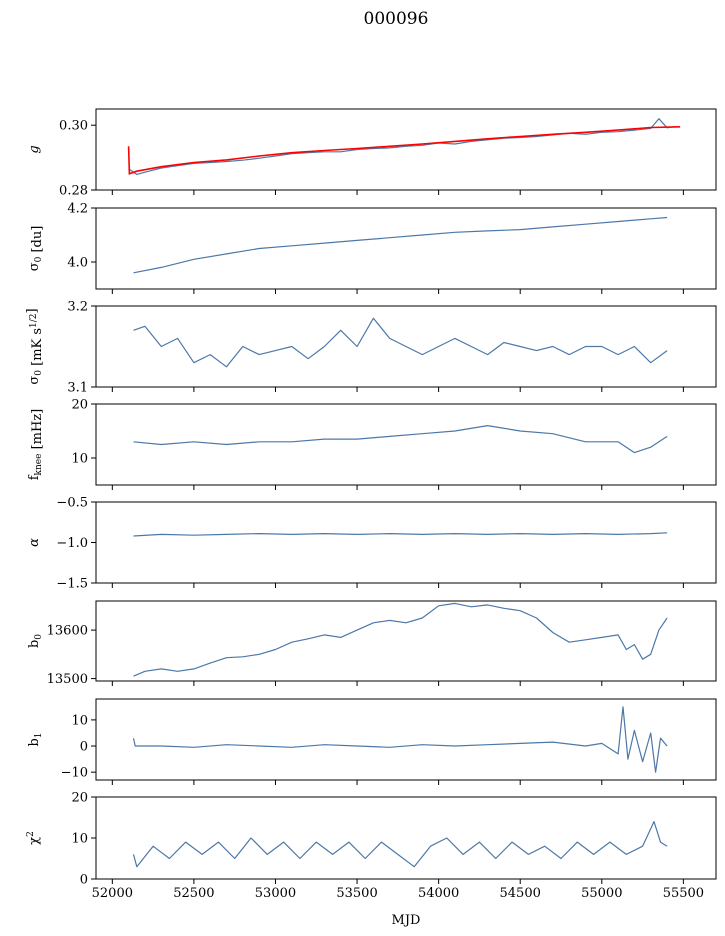  I want to click on y-axis-label: fknee [mHz], so click(36, 445).